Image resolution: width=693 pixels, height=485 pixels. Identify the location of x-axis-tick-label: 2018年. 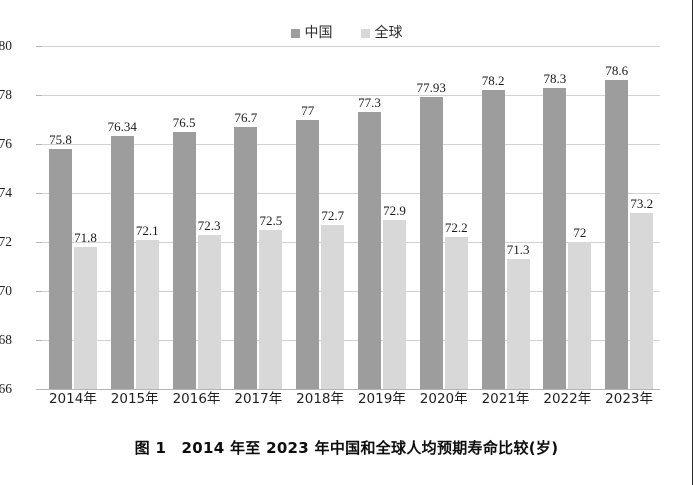
(320, 399).